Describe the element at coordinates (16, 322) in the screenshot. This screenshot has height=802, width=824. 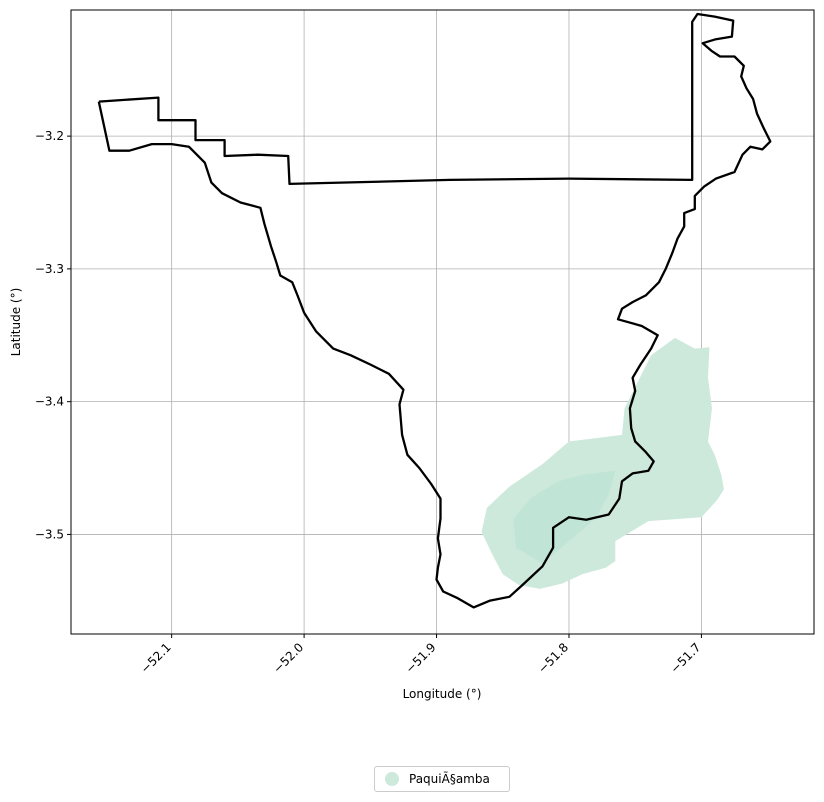
I see `y-axis-label: Latitude (°)` at that location.